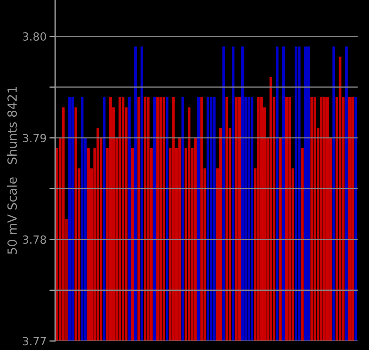 Image resolution: width=369 pixels, height=350 pixels. What do you see at coordinates (34, 341) in the screenshot?
I see `y-tick-label: 3.77` at bounding box center [34, 341].